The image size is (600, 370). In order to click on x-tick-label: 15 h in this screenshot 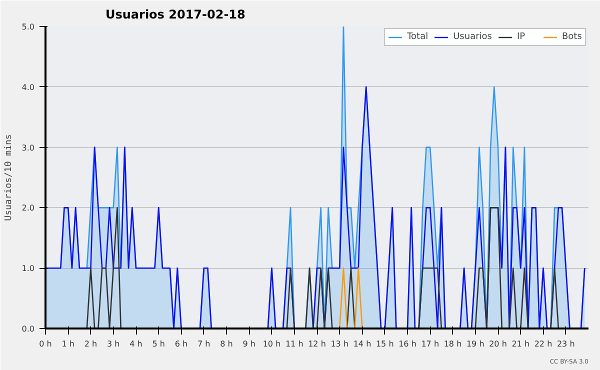, I will do `click(385, 344)`.